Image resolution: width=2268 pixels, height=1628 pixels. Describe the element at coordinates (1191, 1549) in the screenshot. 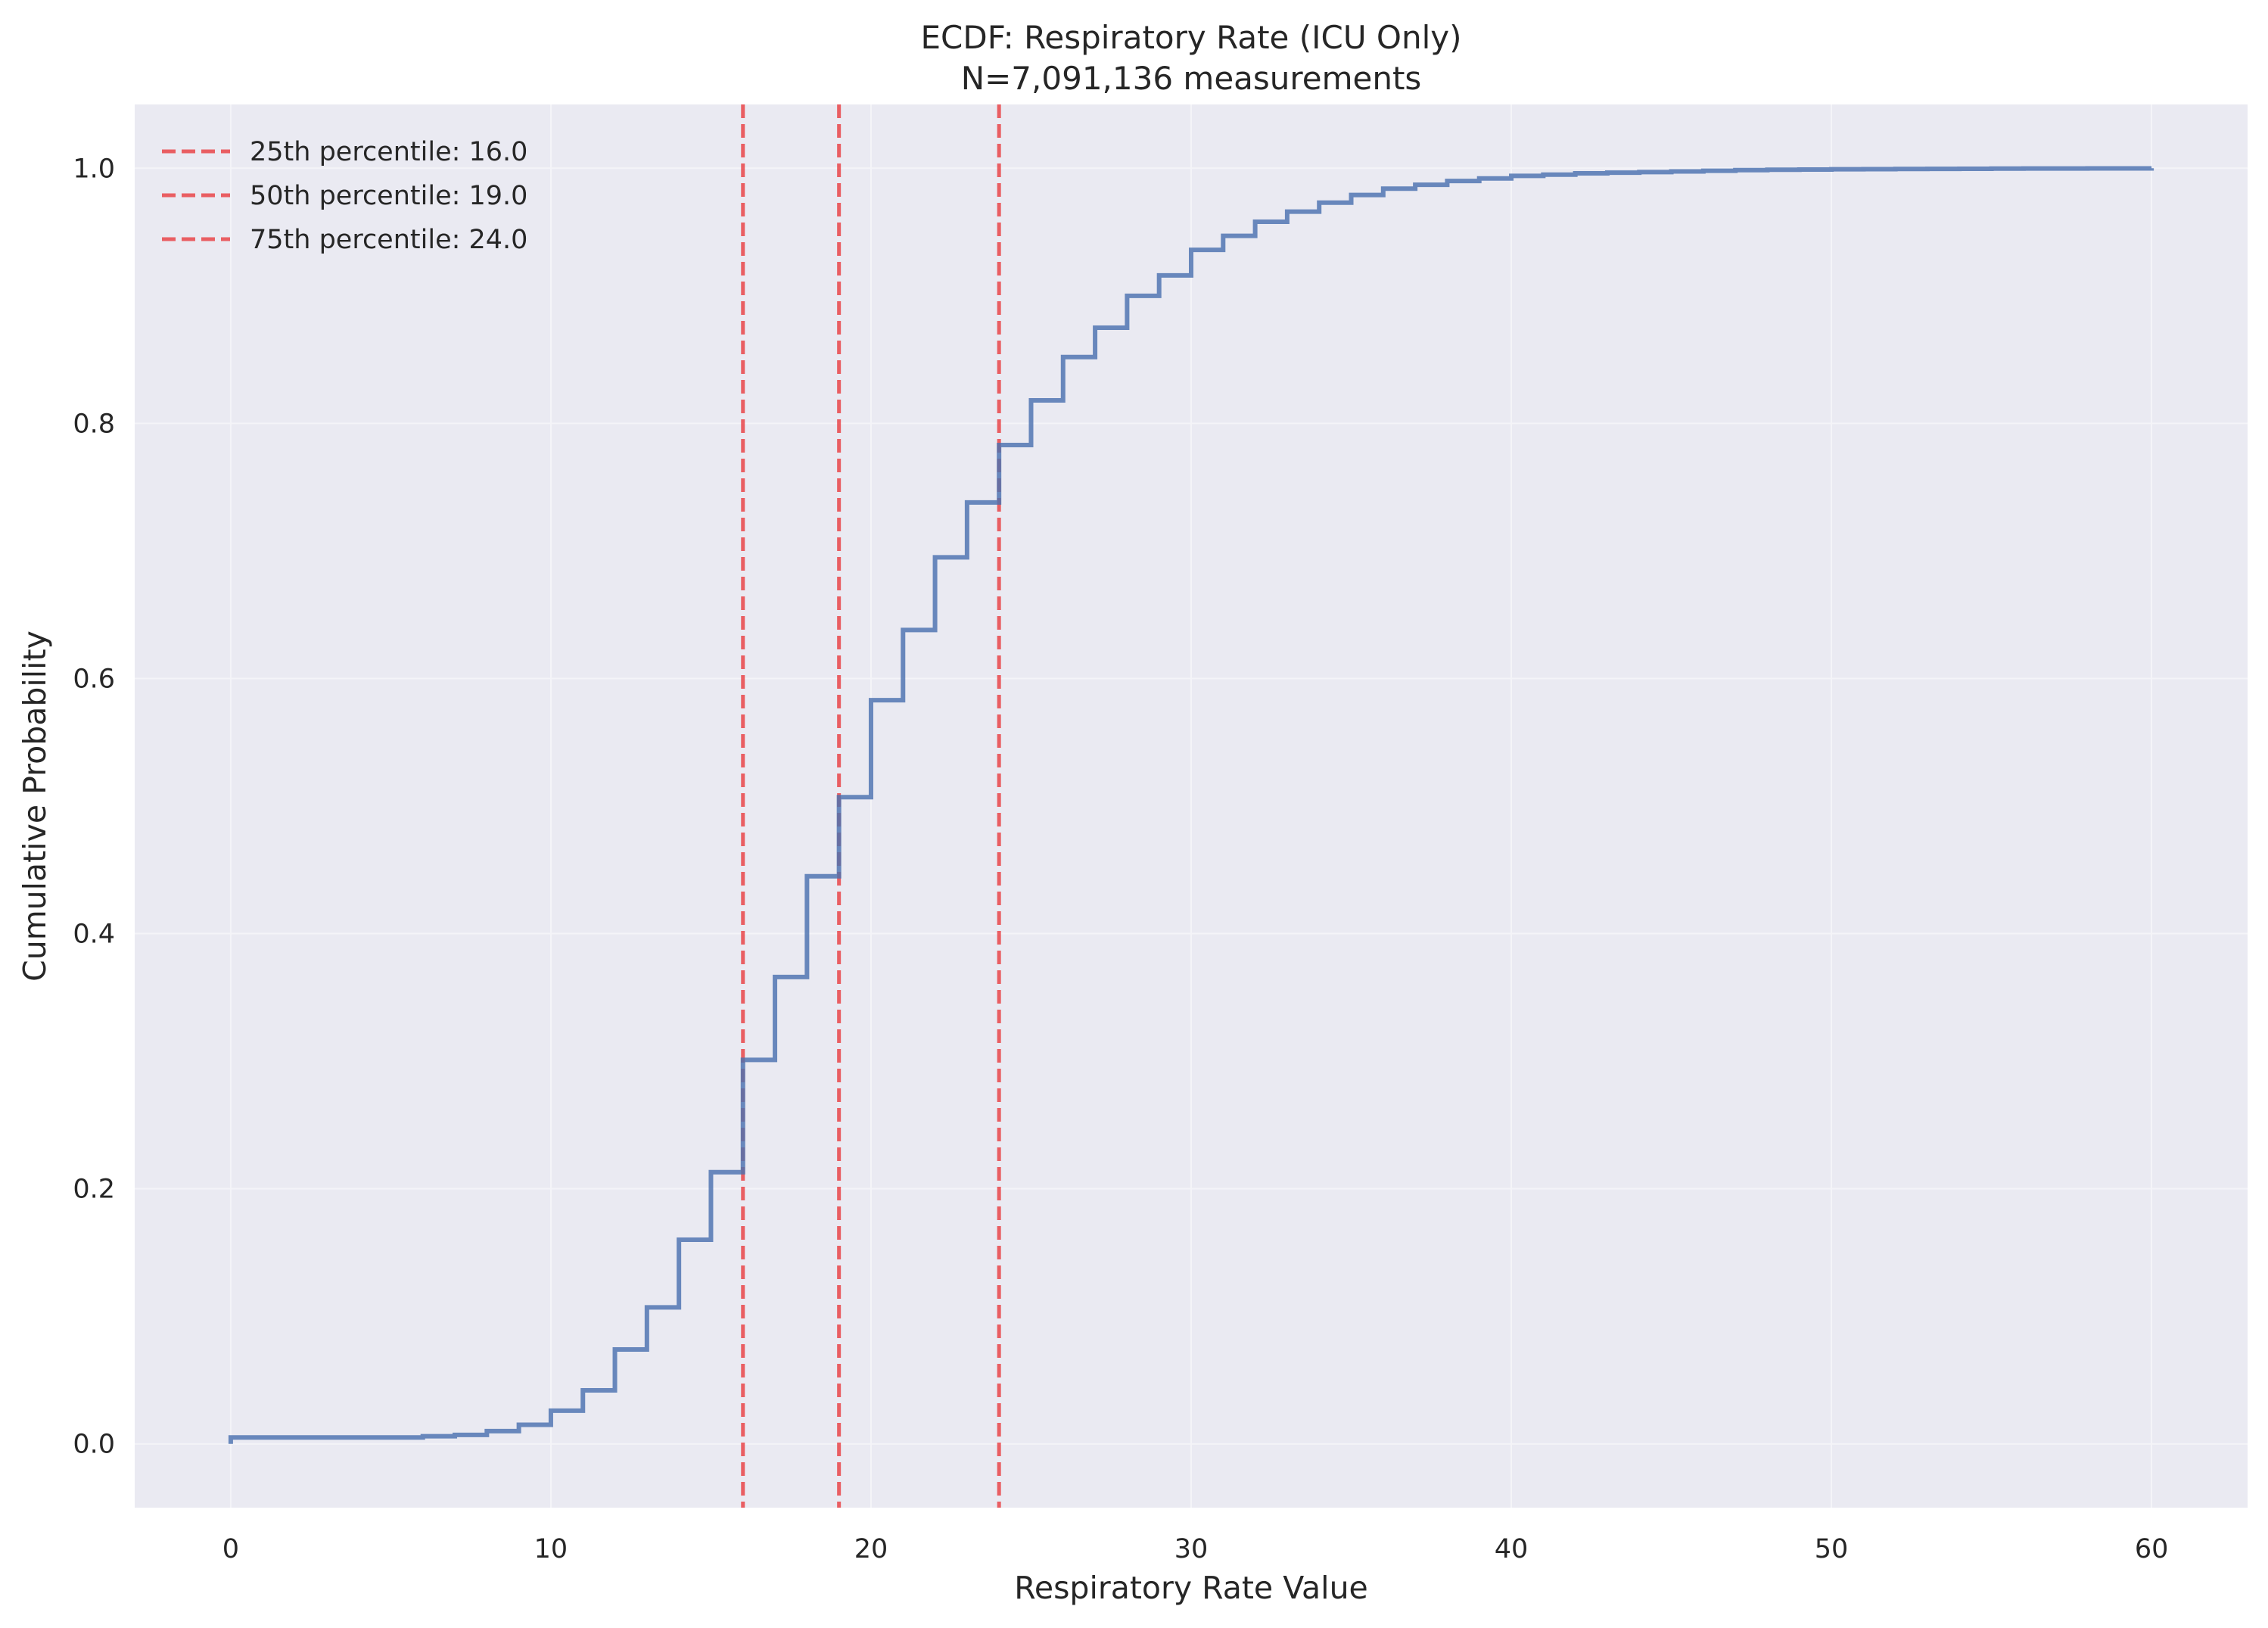

I see `x-tick-label: 30` at that location.